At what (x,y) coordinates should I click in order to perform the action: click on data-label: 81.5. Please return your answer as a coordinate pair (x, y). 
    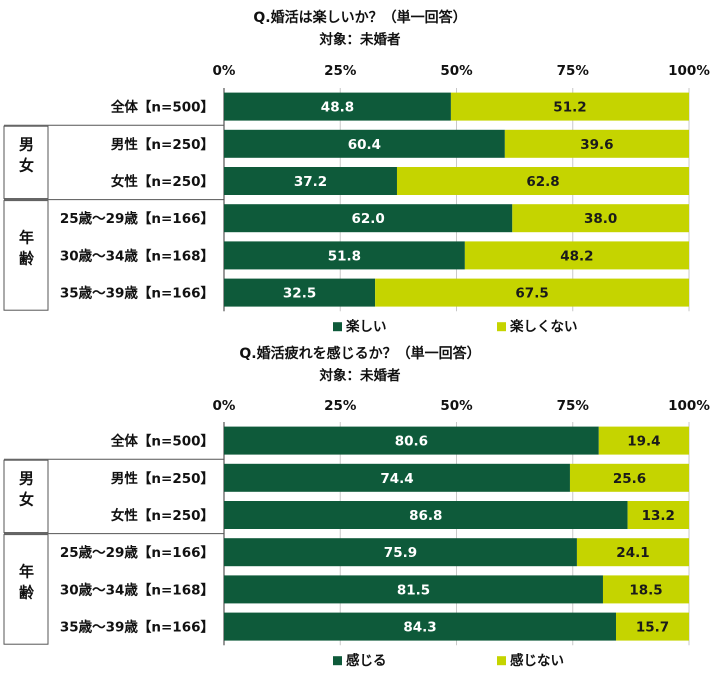
    Looking at the image, I should click on (413, 590).